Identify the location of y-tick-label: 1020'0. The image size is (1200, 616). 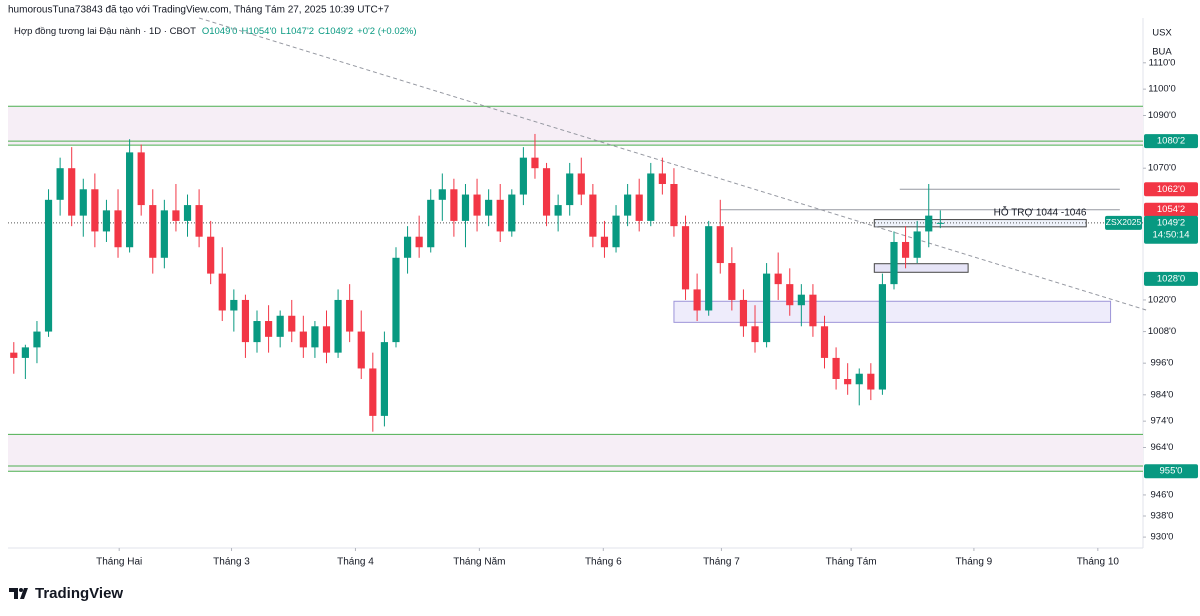
(1162, 299).